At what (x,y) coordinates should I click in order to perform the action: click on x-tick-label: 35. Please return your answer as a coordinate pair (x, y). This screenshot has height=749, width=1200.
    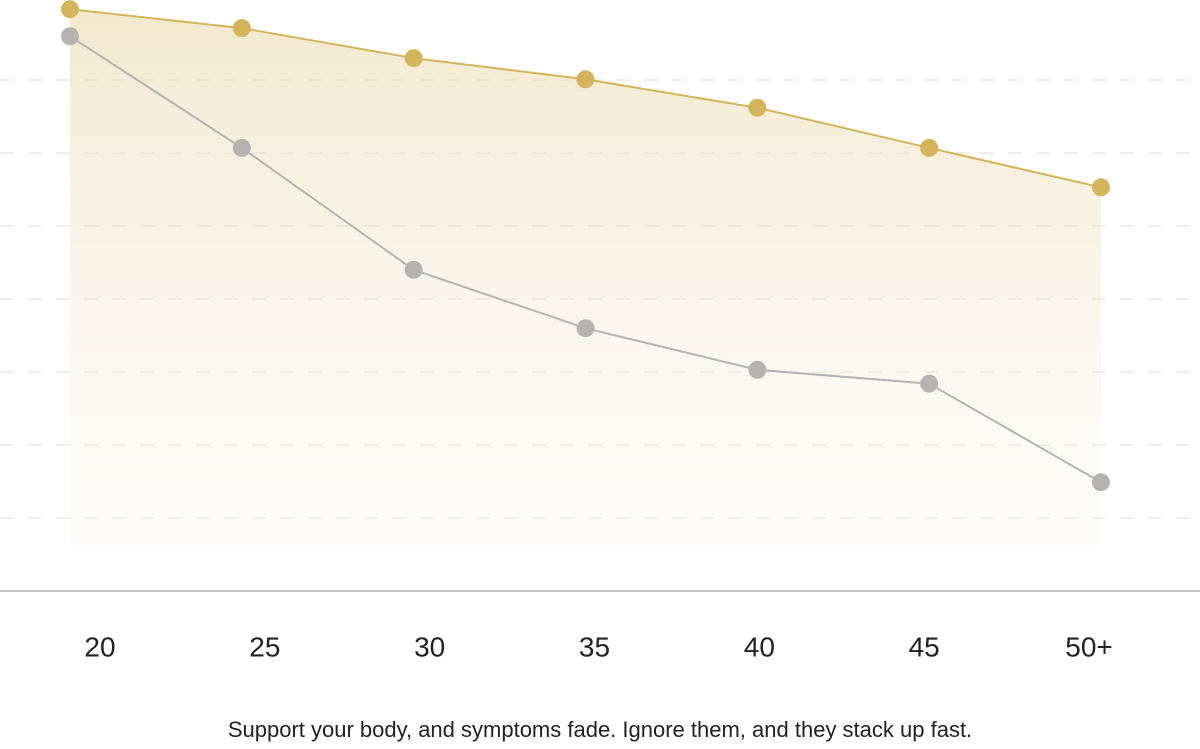
    Looking at the image, I should click on (594, 646).